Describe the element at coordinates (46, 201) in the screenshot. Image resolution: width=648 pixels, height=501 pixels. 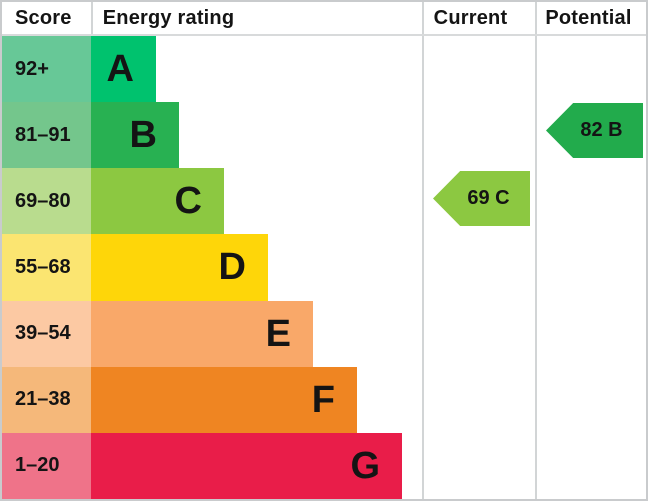
I see `score-range-cell: 69–80` at that location.